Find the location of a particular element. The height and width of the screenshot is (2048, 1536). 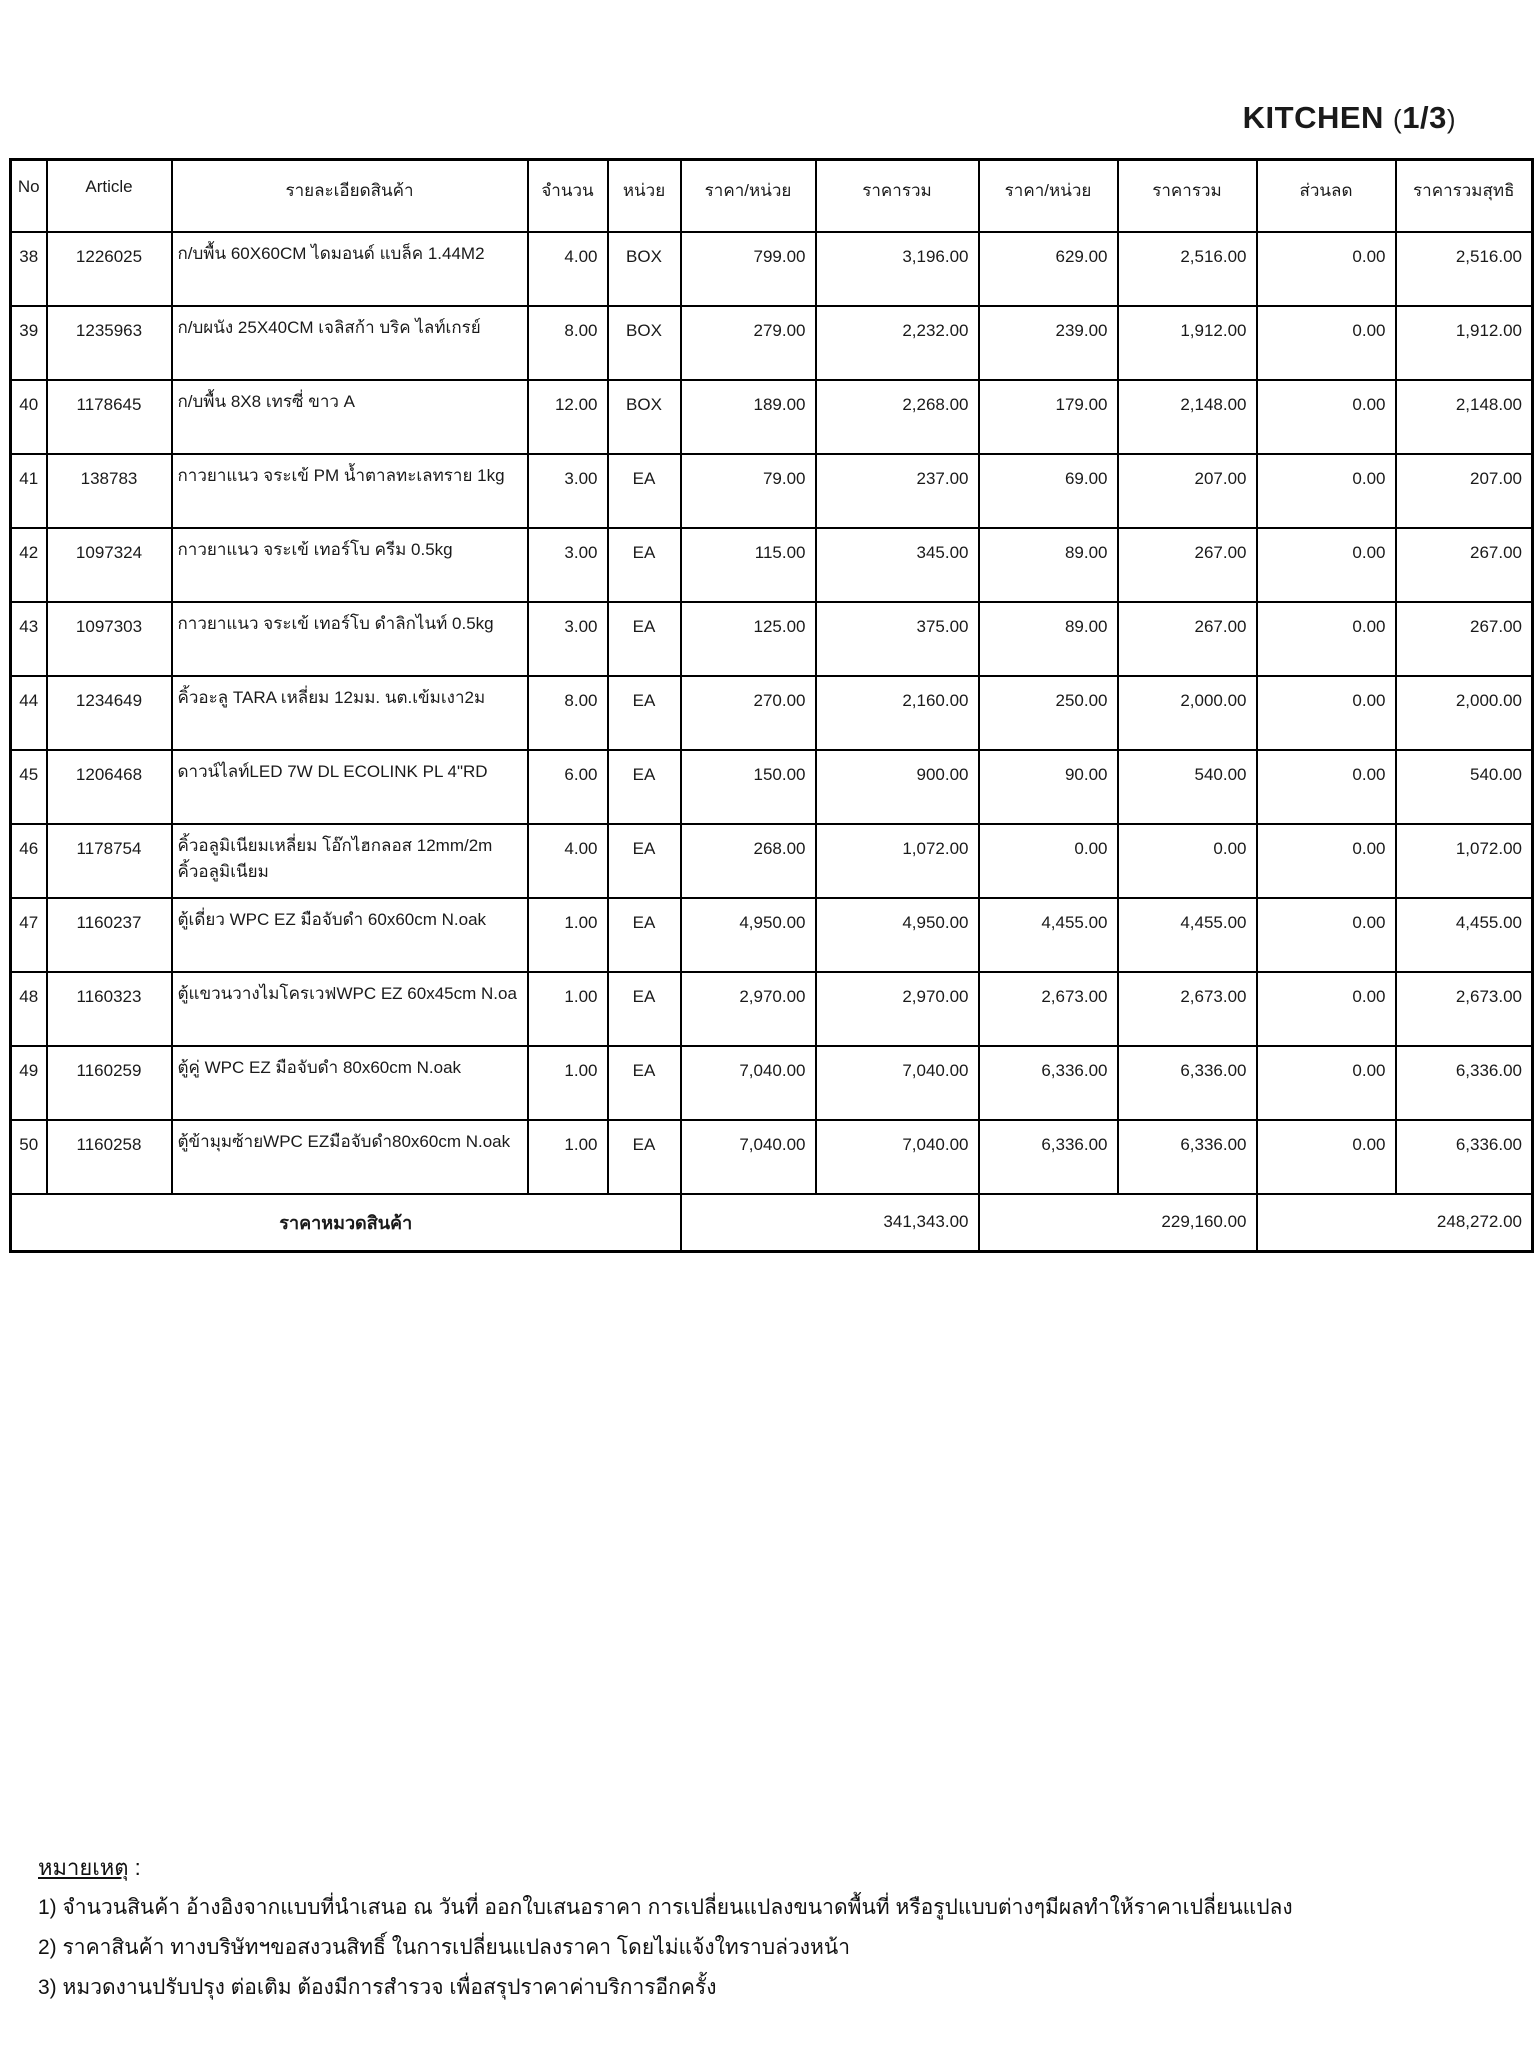

cell-total-1: 7,040.00 is located at coordinates (897, 1082).